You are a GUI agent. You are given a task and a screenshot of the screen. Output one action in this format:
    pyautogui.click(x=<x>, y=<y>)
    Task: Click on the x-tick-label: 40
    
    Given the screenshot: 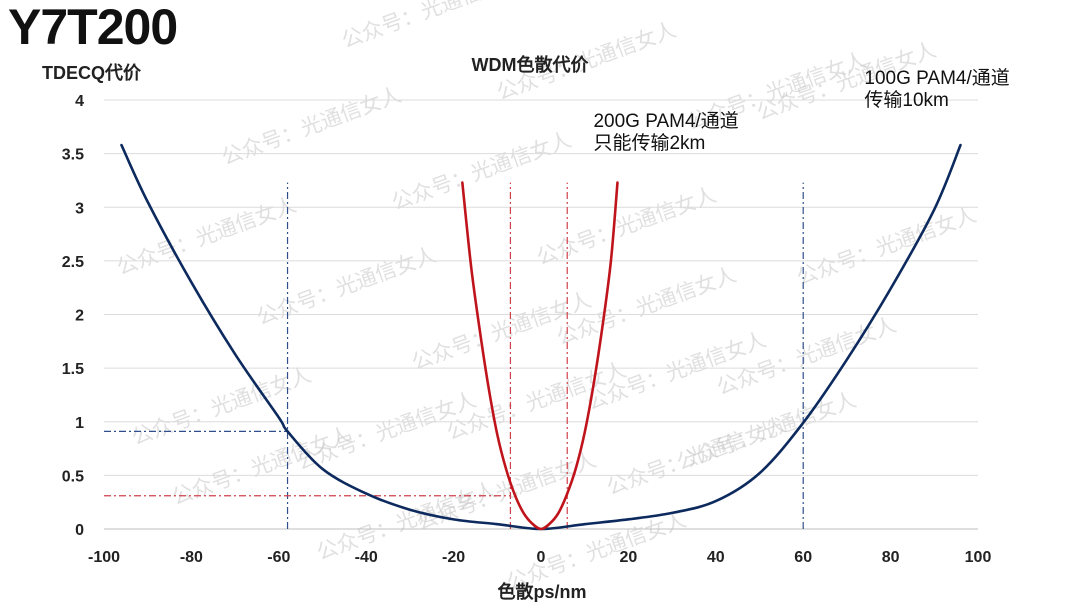 What is the action you would take?
    pyautogui.click(x=716, y=557)
    